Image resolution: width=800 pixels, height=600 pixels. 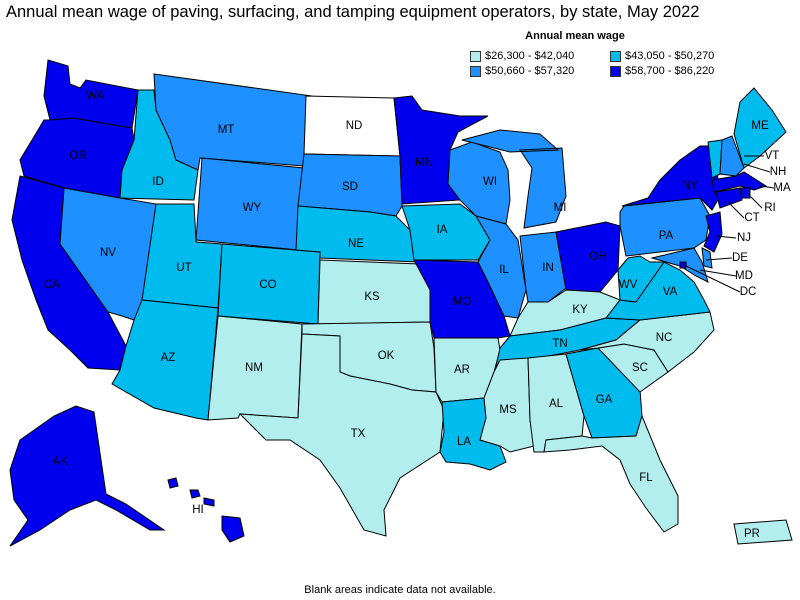 I want to click on state-label-in: IN, so click(x=548, y=268).